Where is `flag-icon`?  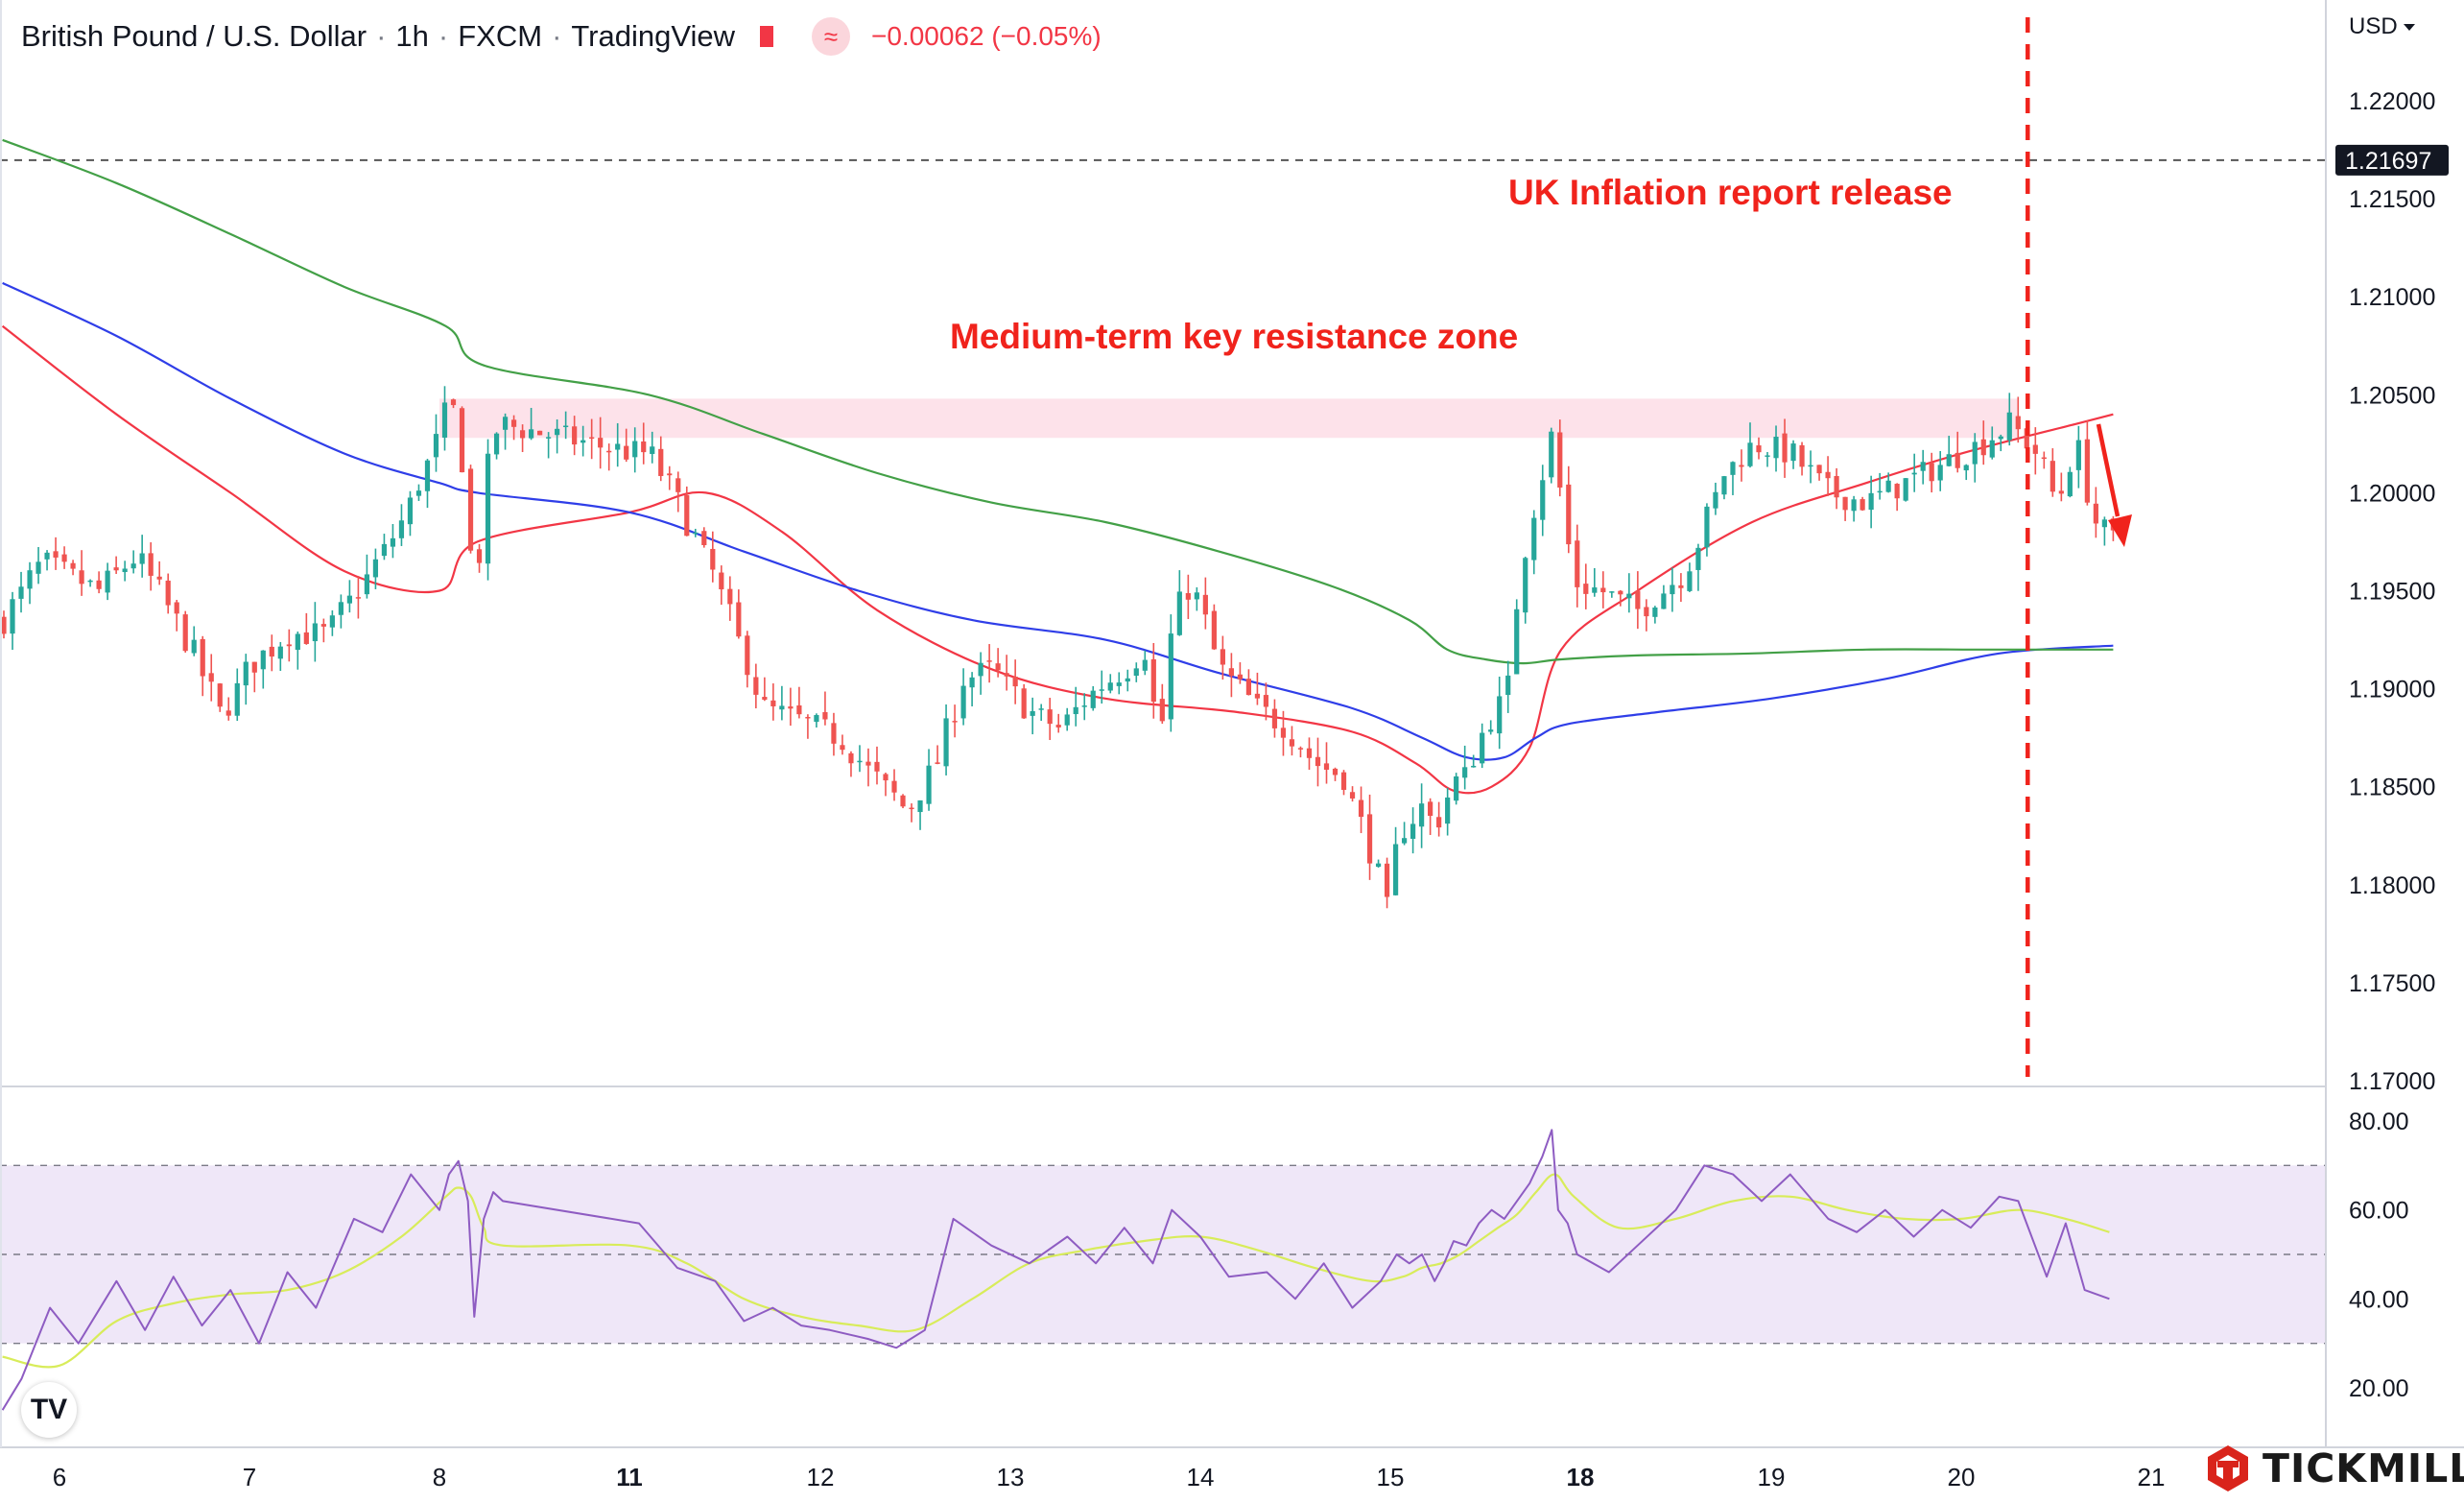
flag-icon is located at coordinates (772, 36).